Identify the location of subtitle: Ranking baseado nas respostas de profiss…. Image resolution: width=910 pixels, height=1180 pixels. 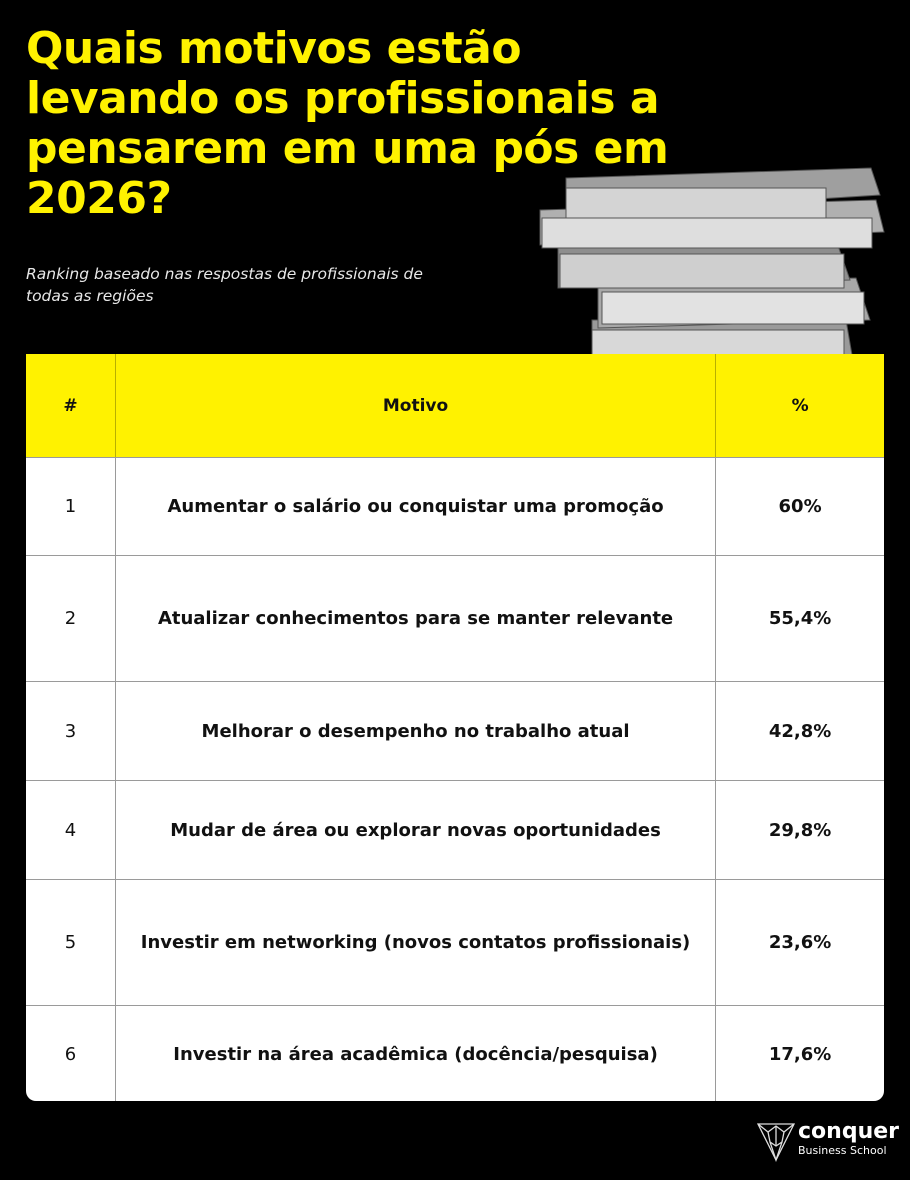
(224, 285).